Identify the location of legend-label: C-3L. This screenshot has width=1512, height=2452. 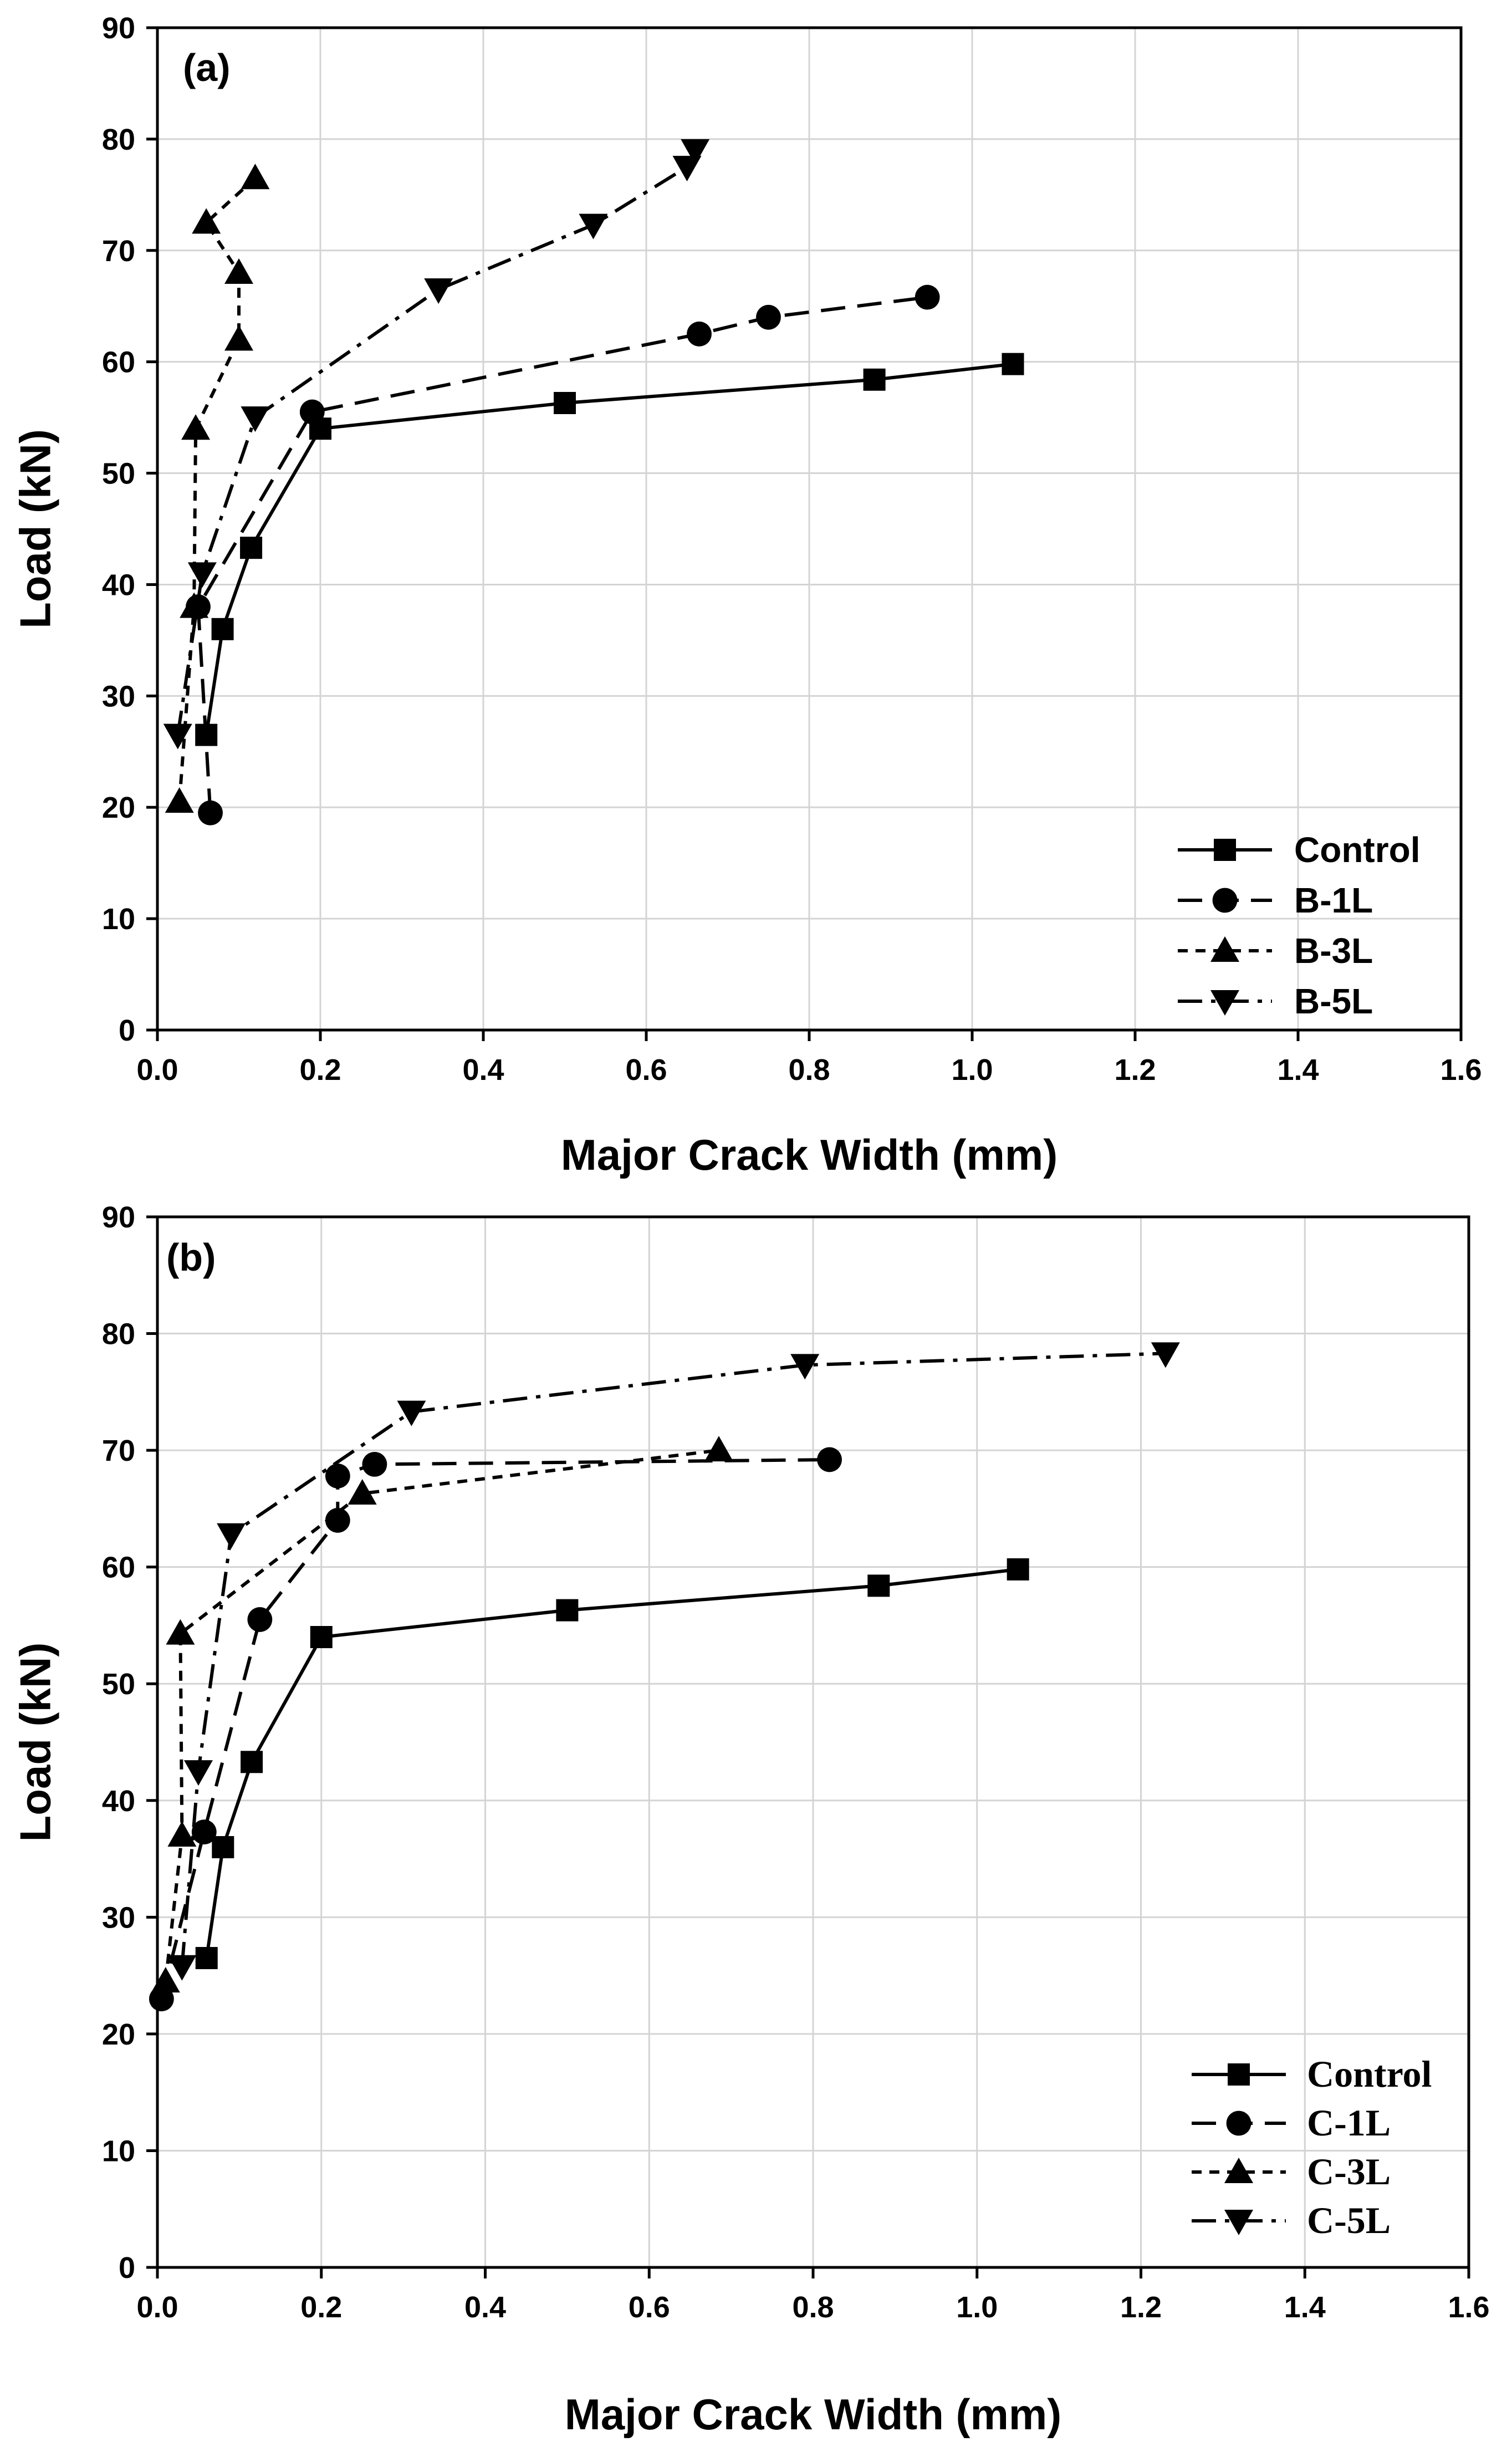
(1349, 2171).